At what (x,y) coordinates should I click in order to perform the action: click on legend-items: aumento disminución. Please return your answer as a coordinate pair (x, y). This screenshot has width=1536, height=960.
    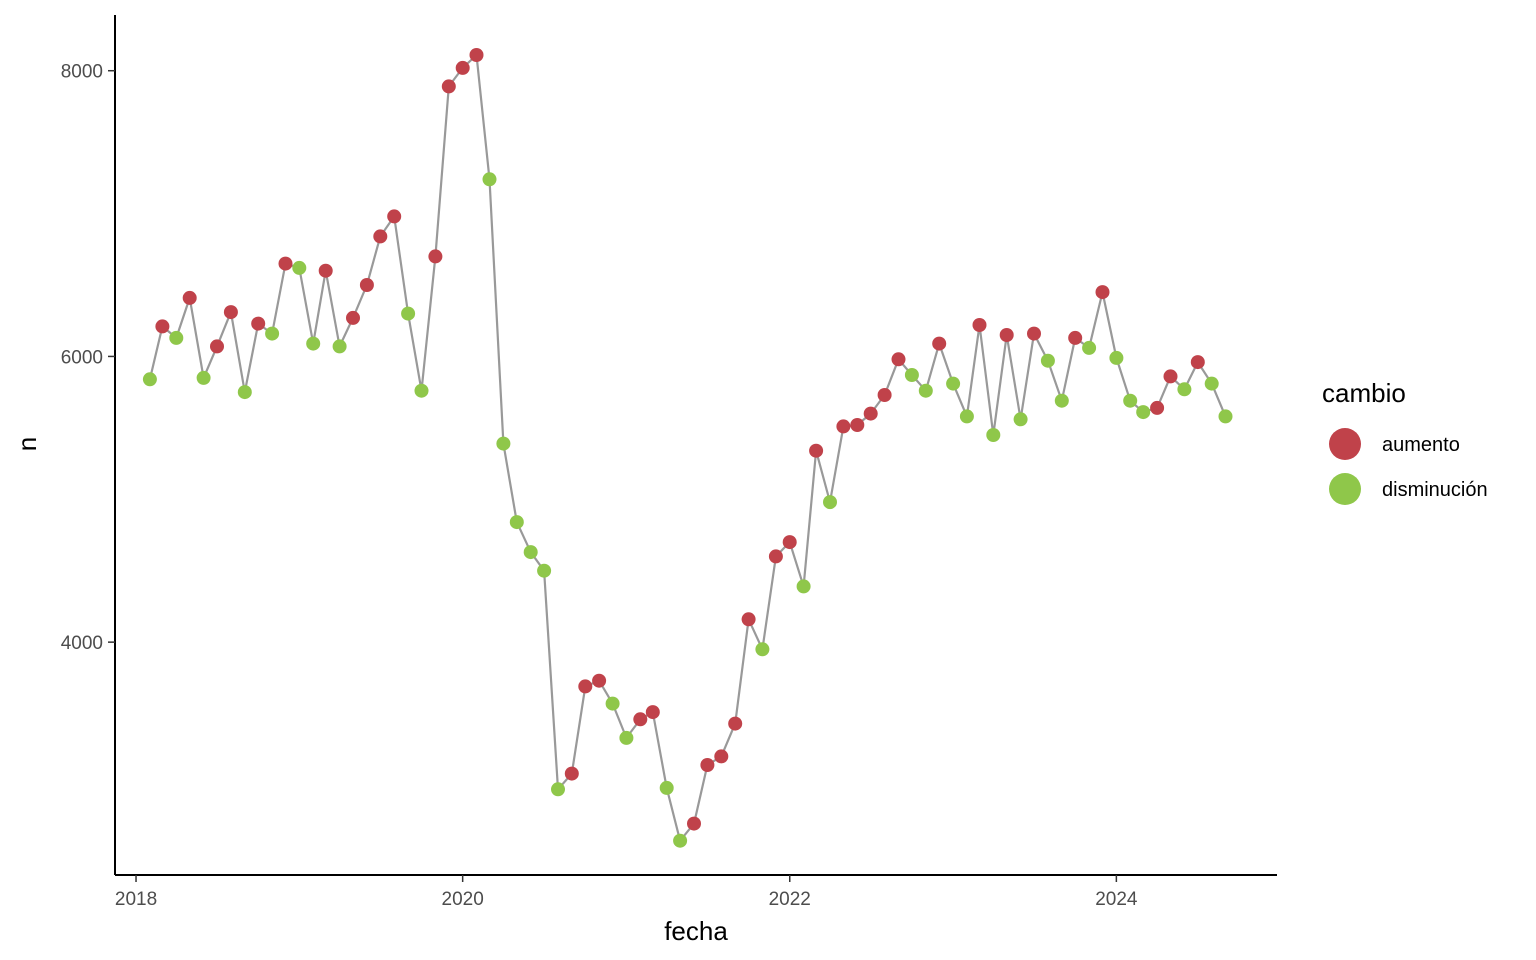
    Looking at the image, I should click on (1408, 466).